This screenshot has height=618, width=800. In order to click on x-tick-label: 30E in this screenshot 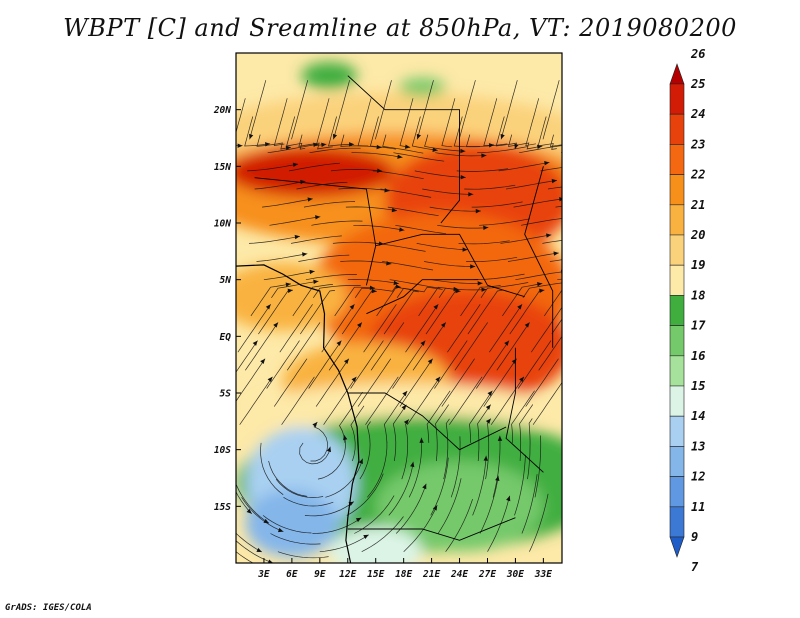, I will do `click(515, 574)`.